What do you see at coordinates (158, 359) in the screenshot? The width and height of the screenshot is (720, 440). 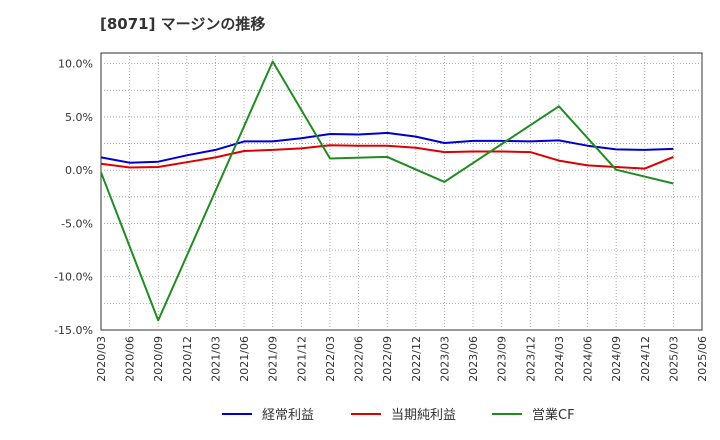 I see `x-tick-label: 2020/09` at bounding box center [158, 359].